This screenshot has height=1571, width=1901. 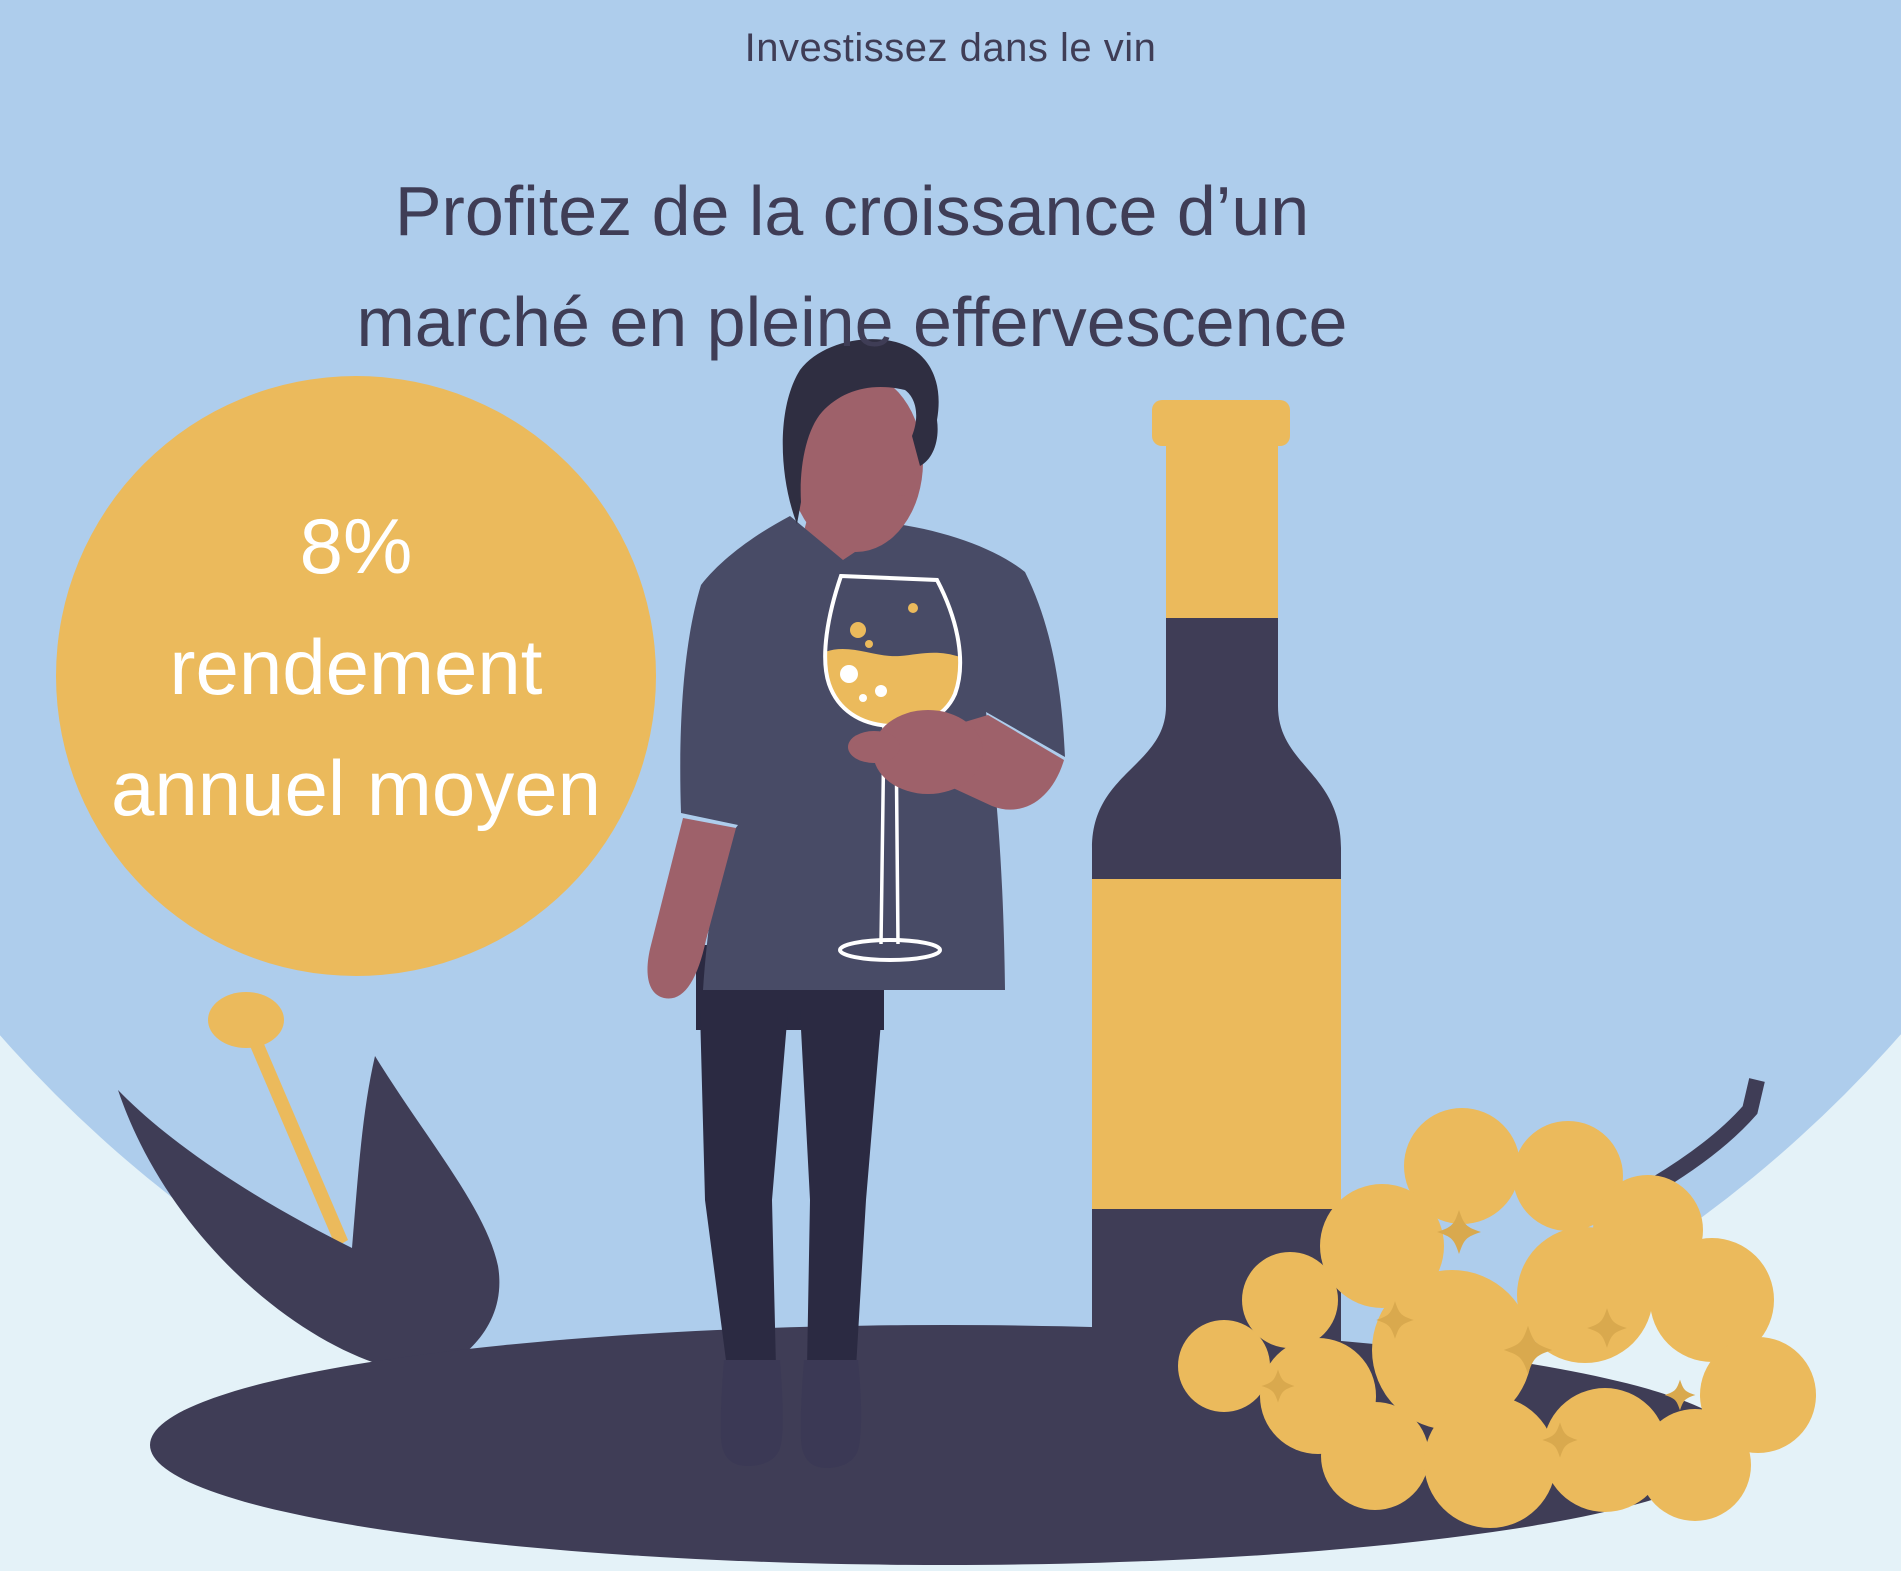 I want to click on stat-label-line1: rendement, so click(x=356, y=667).